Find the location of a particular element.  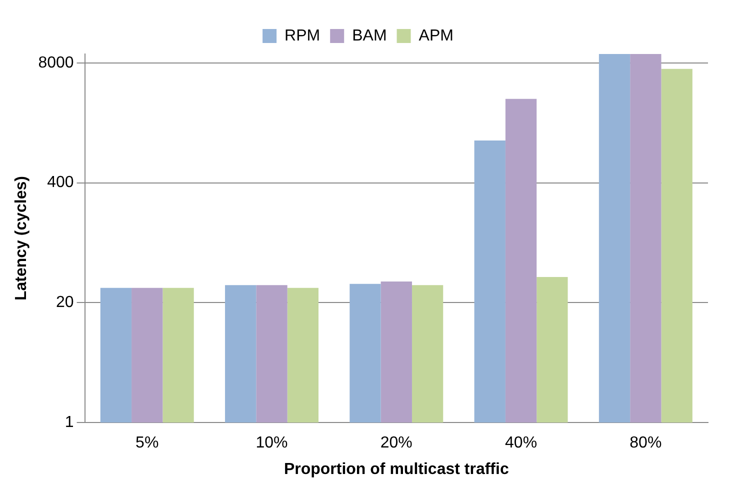

y-tick-label: 8000 is located at coordinates (56, 63).